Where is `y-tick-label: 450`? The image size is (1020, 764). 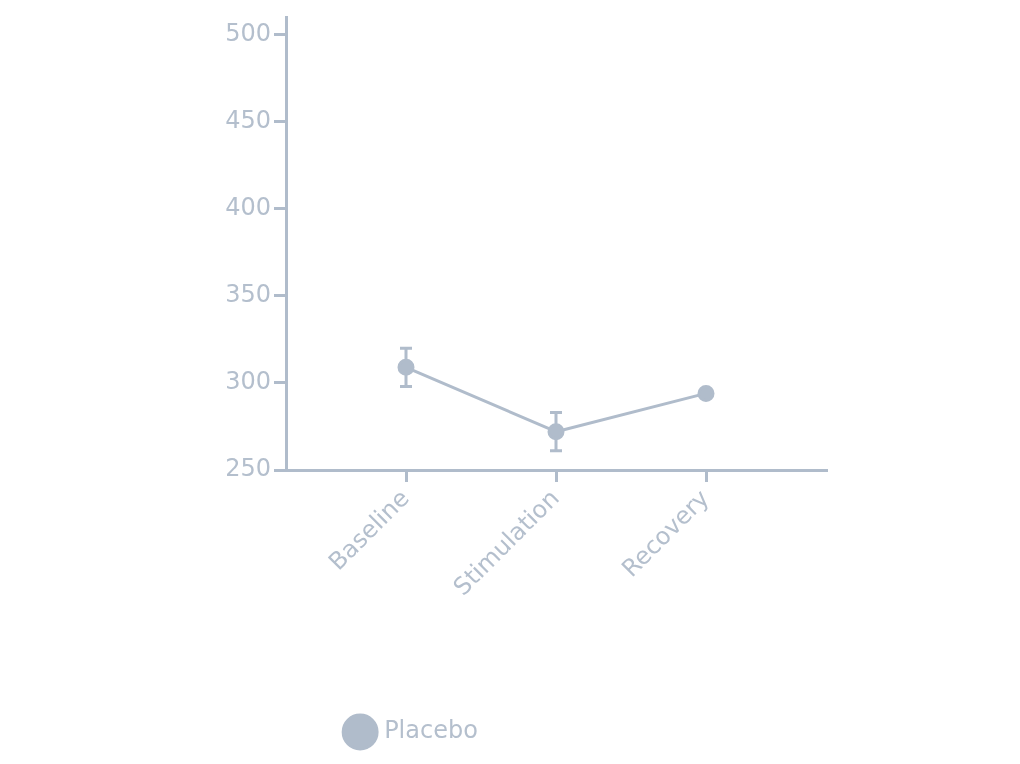 y-tick-label: 450 is located at coordinates (248, 120).